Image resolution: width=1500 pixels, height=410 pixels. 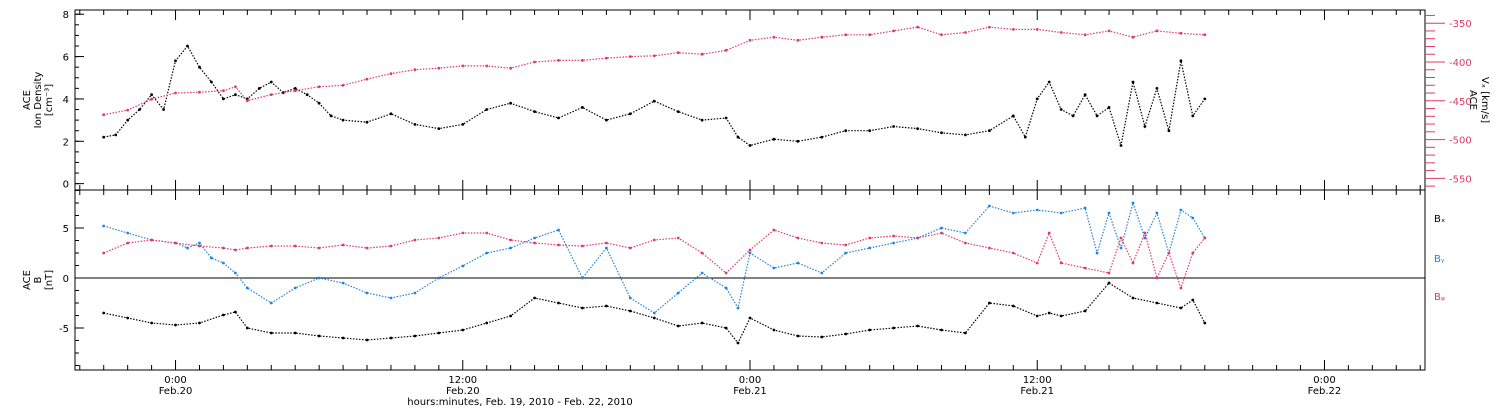 I want to click on y2-tick-label: -550, so click(x=1460, y=179).